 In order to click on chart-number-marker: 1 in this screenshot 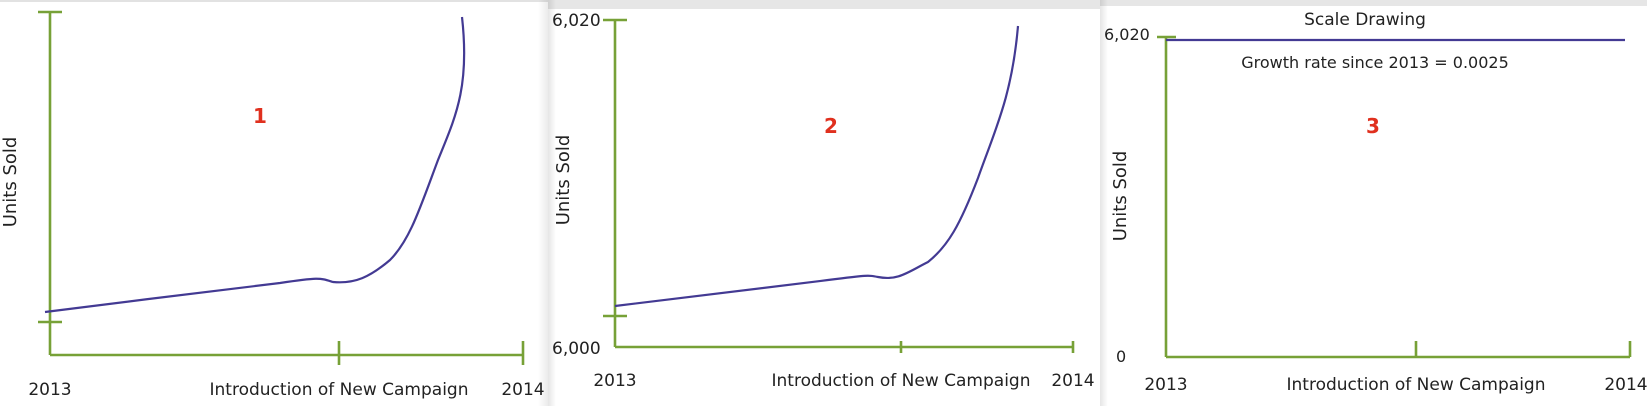, I will do `click(260, 116)`.